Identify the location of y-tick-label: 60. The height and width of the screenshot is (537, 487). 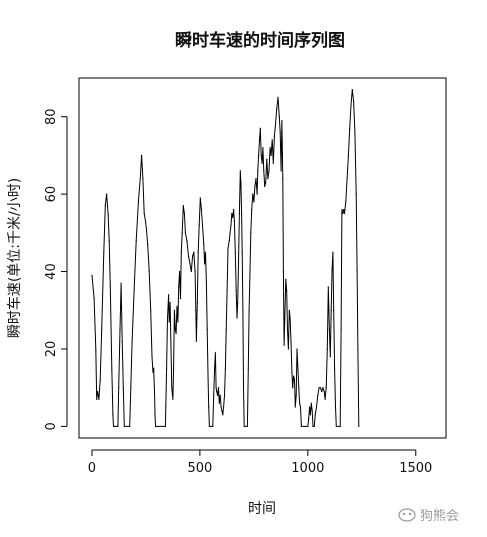
(51, 194).